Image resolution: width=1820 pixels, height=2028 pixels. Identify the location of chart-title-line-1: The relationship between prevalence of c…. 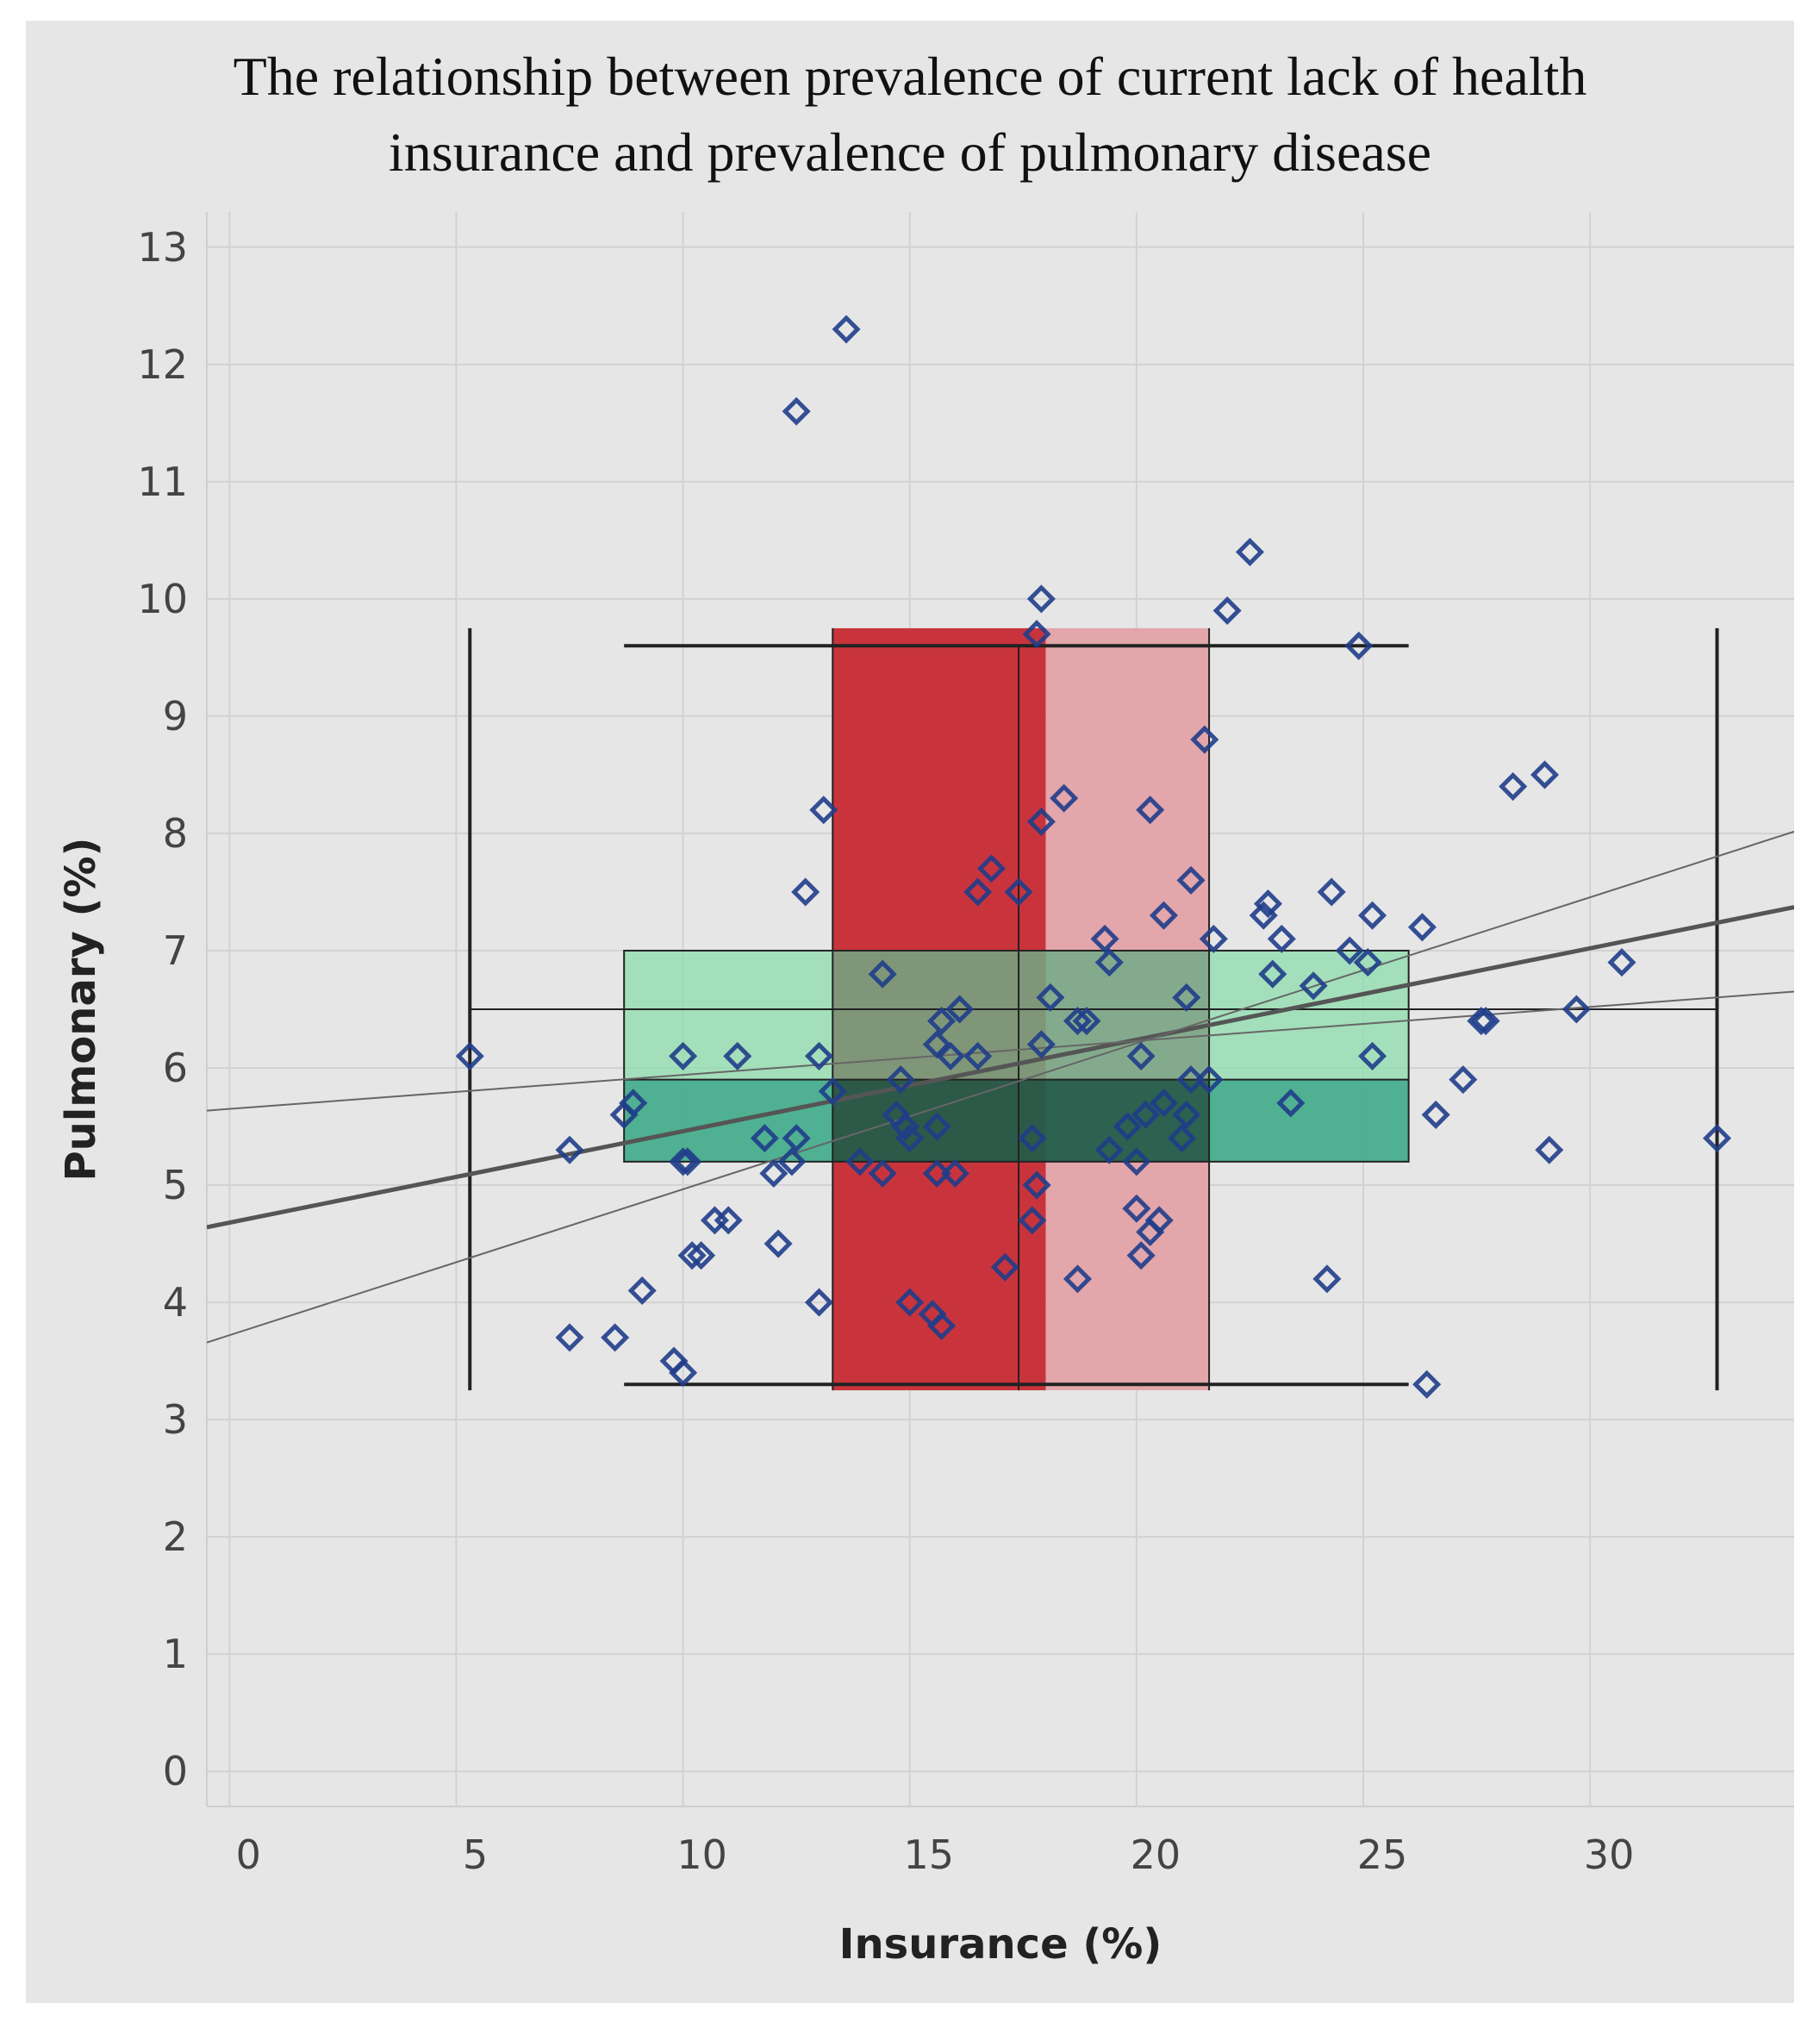
(911, 76).